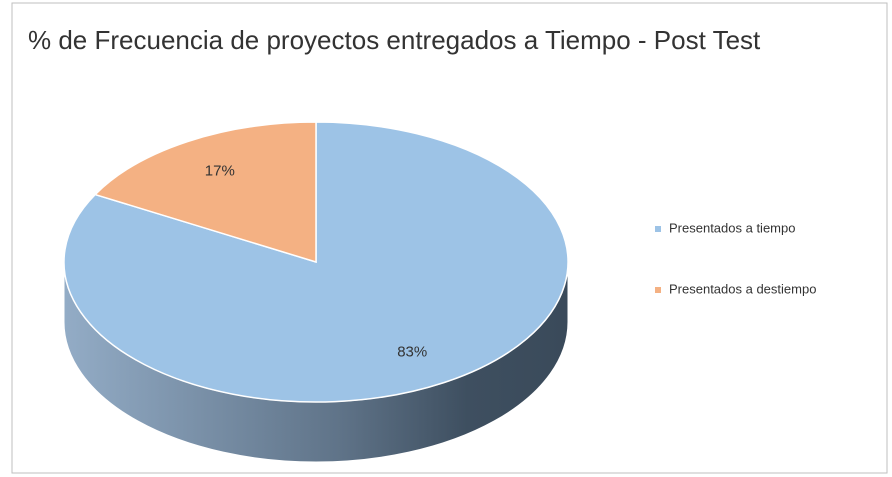  What do you see at coordinates (742, 288) in the screenshot?
I see `legend-label: Presentados a destiempo` at bounding box center [742, 288].